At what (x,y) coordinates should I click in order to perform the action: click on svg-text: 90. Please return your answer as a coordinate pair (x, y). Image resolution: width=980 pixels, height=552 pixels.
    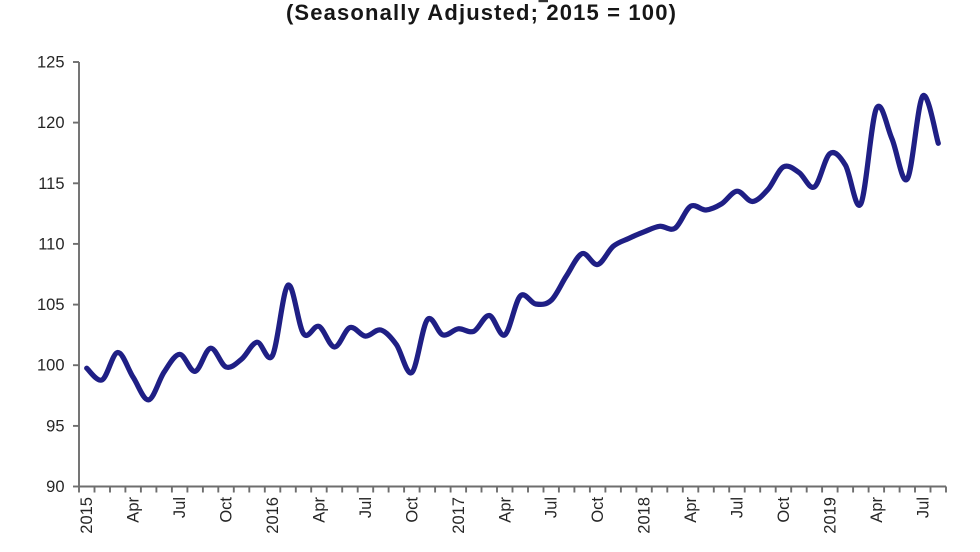
    Looking at the image, I should click on (55, 487).